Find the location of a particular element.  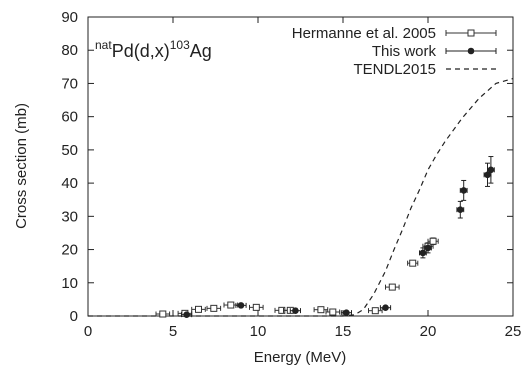

legend-square-marker is located at coordinates (471, 33).